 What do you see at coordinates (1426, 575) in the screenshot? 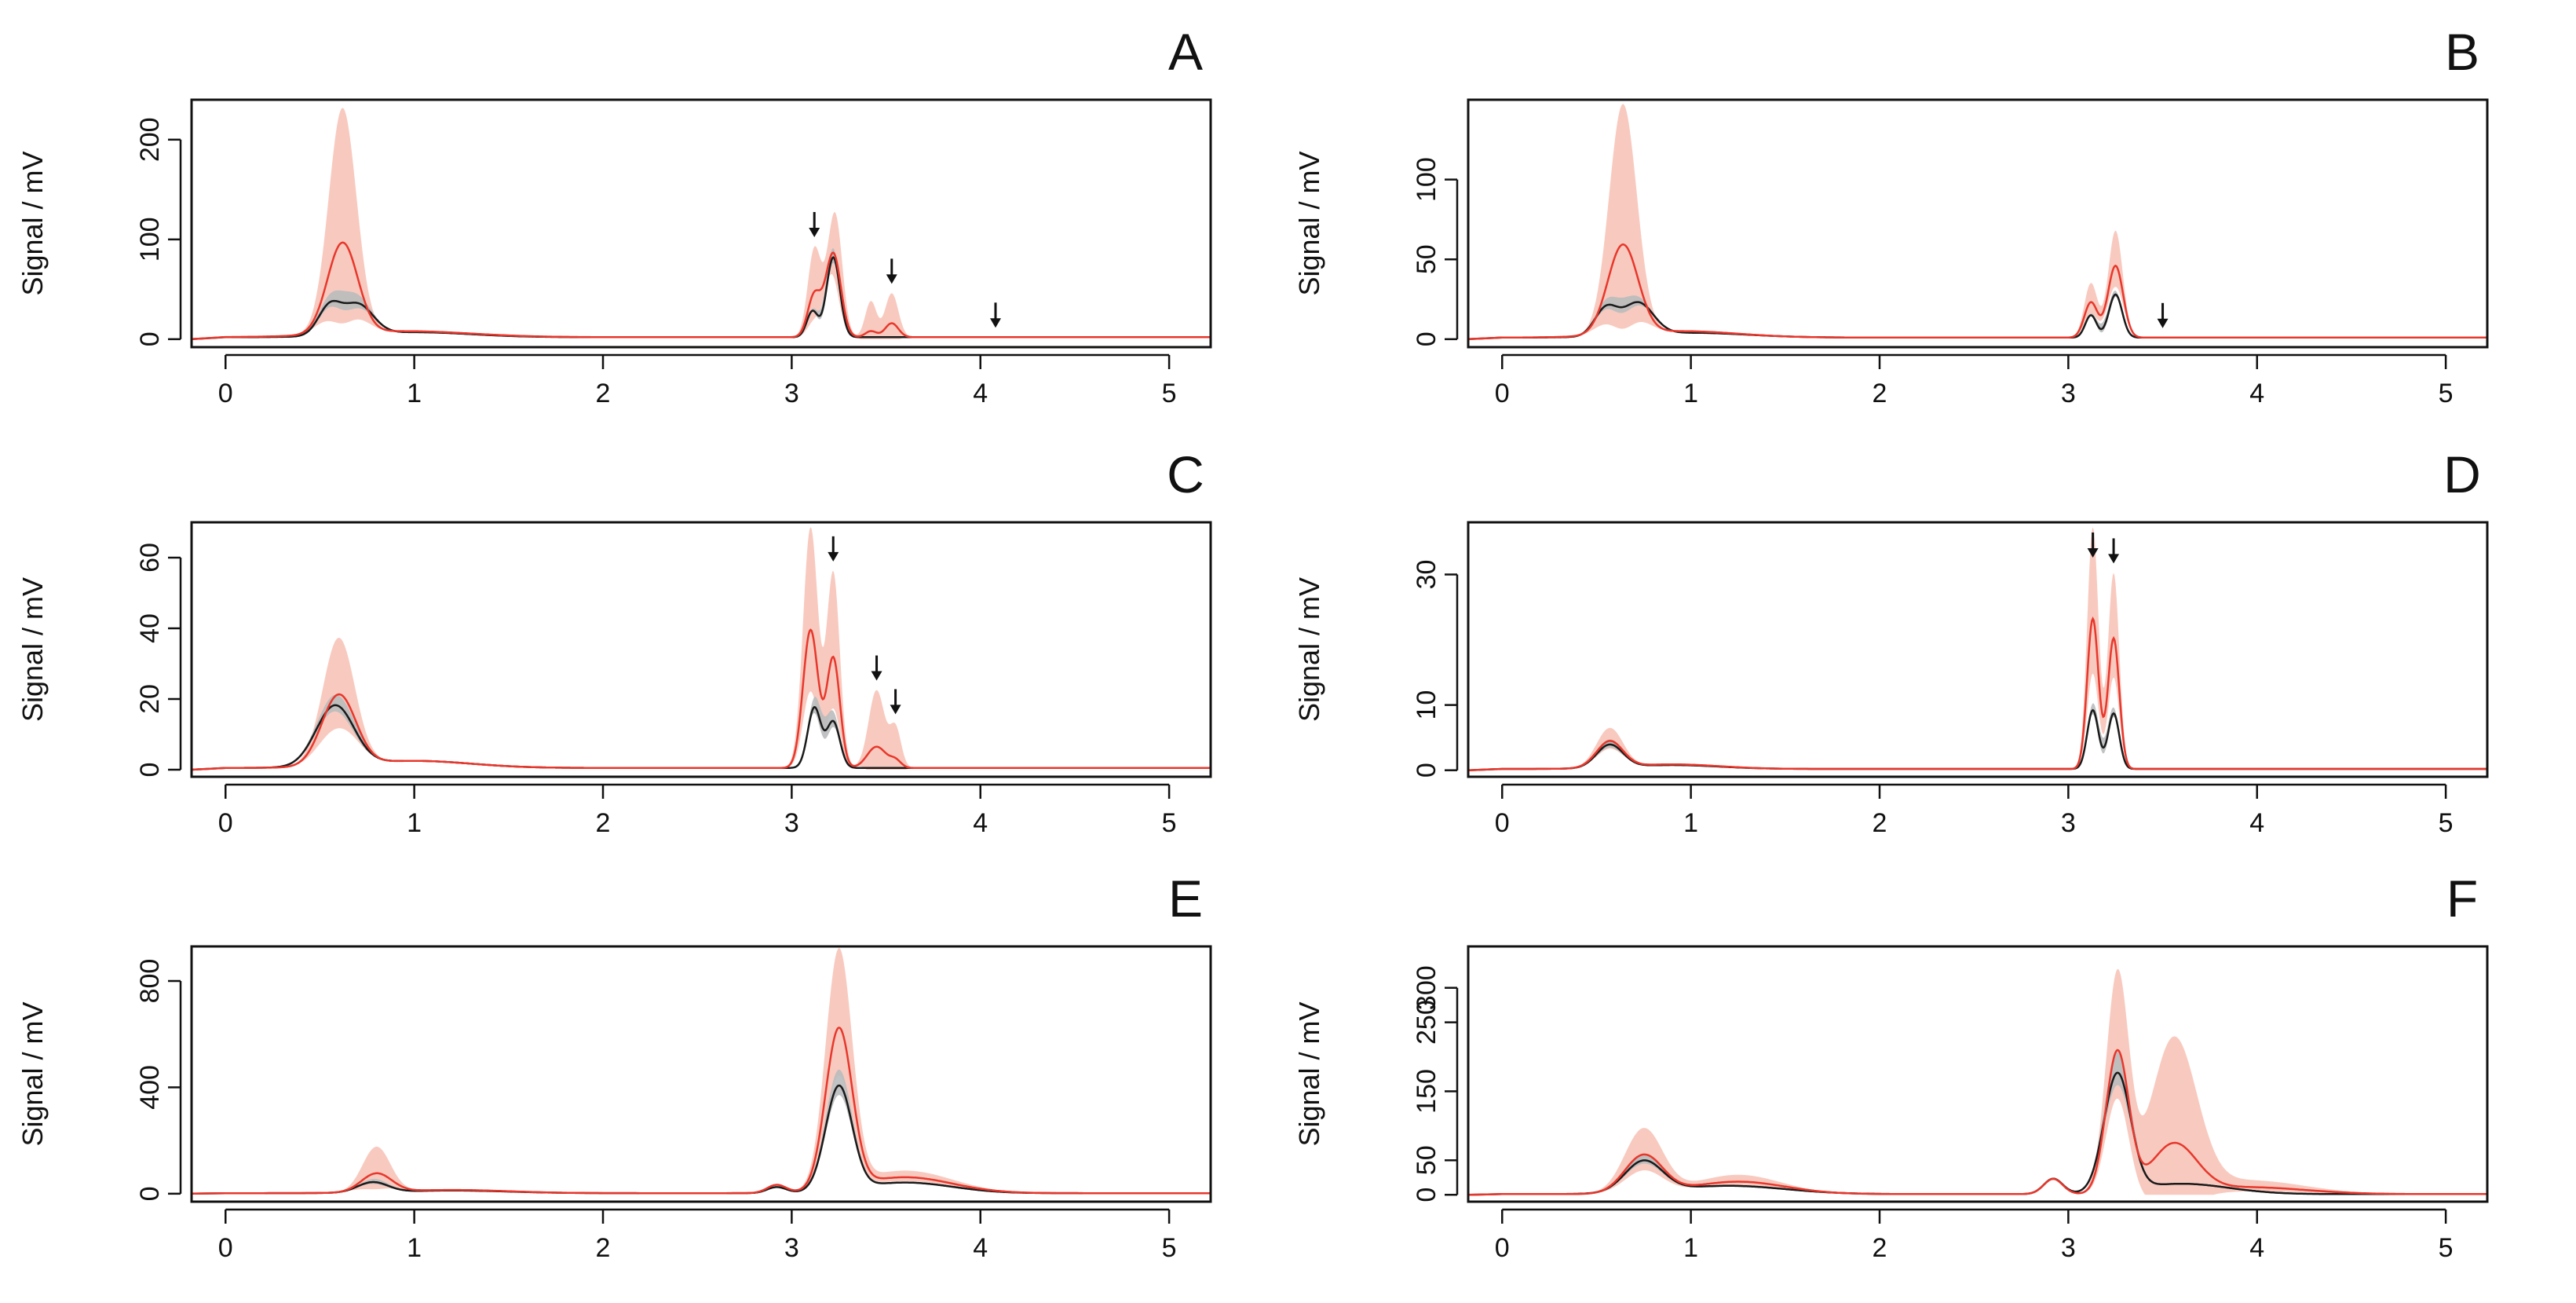
I see `y-tick-label: 30` at bounding box center [1426, 575].